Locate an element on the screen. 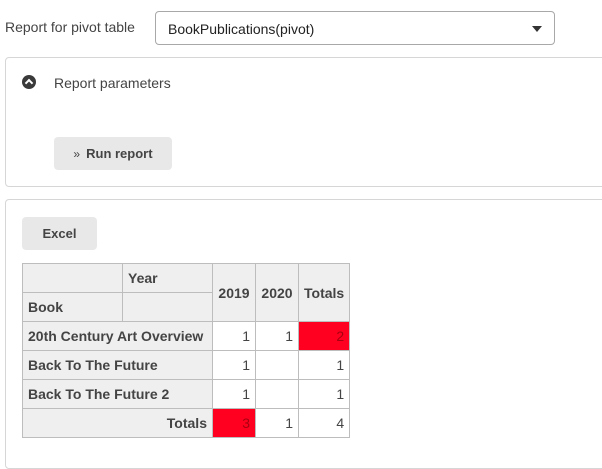 This screenshot has height=469, width=602. report-select: BookPublications(pivot) is located at coordinates (355, 28).